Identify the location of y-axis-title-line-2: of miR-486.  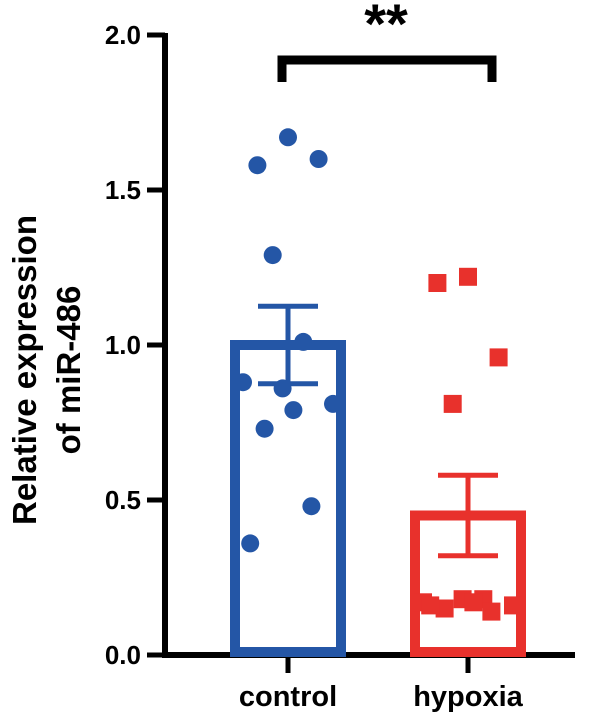
(68, 370).